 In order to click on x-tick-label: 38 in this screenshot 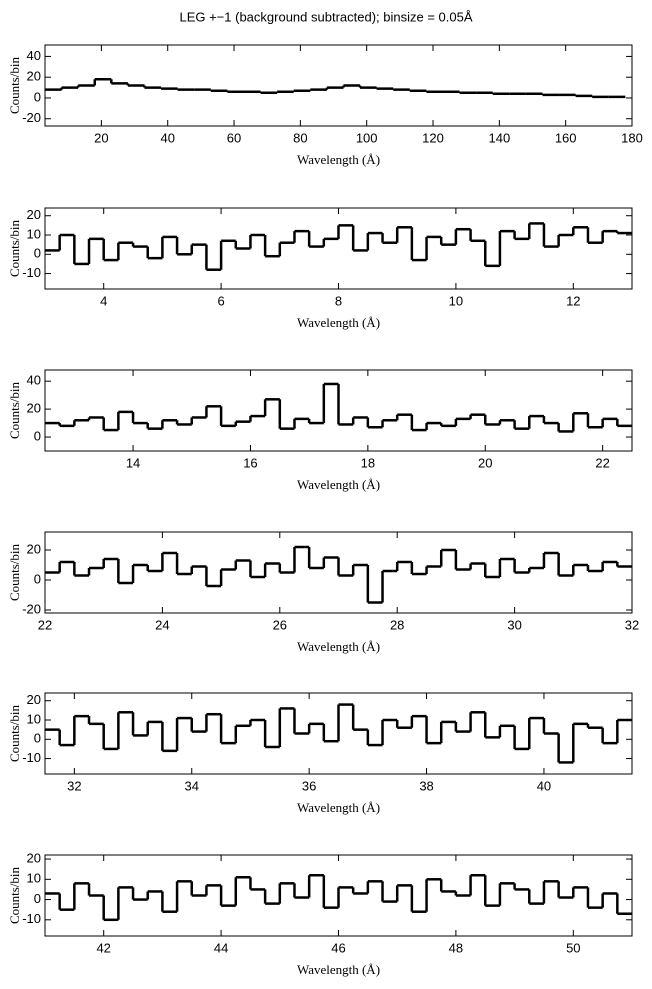, I will do `click(426, 785)`.